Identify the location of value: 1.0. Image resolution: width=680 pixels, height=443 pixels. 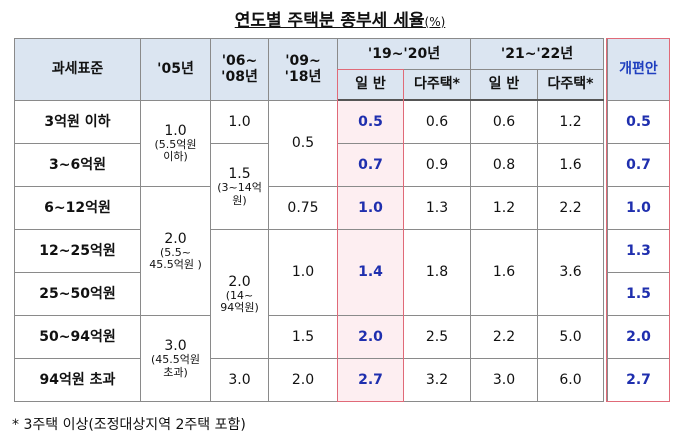
(175, 131).